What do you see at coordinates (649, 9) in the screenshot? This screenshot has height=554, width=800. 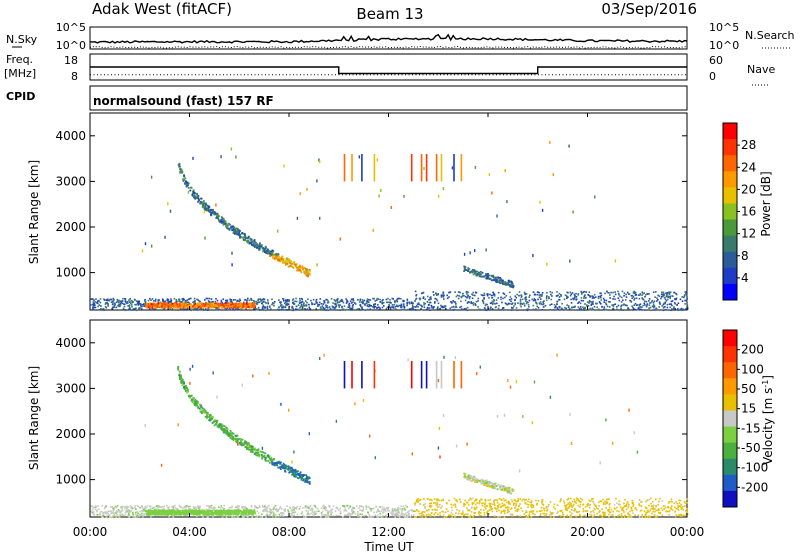 I see `date-title: 03/Sep/2016` at bounding box center [649, 9].